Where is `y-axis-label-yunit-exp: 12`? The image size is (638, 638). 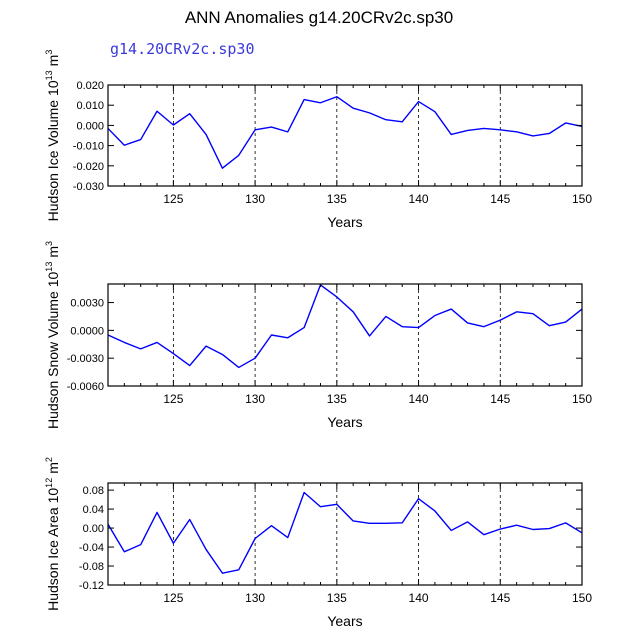
y-axis-label-yunit-exp: 12 is located at coordinates (49, 483).